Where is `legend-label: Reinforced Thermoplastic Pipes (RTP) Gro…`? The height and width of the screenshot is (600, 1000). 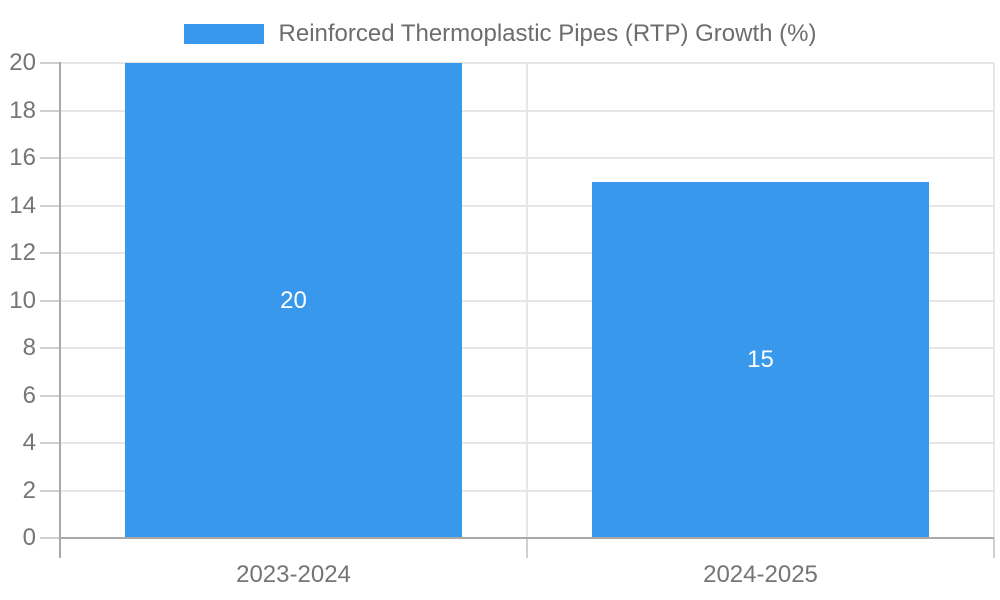 legend-label: Reinforced Thermoplastic Pipes (RTP) Gro… is located at coordinates (547, 33).